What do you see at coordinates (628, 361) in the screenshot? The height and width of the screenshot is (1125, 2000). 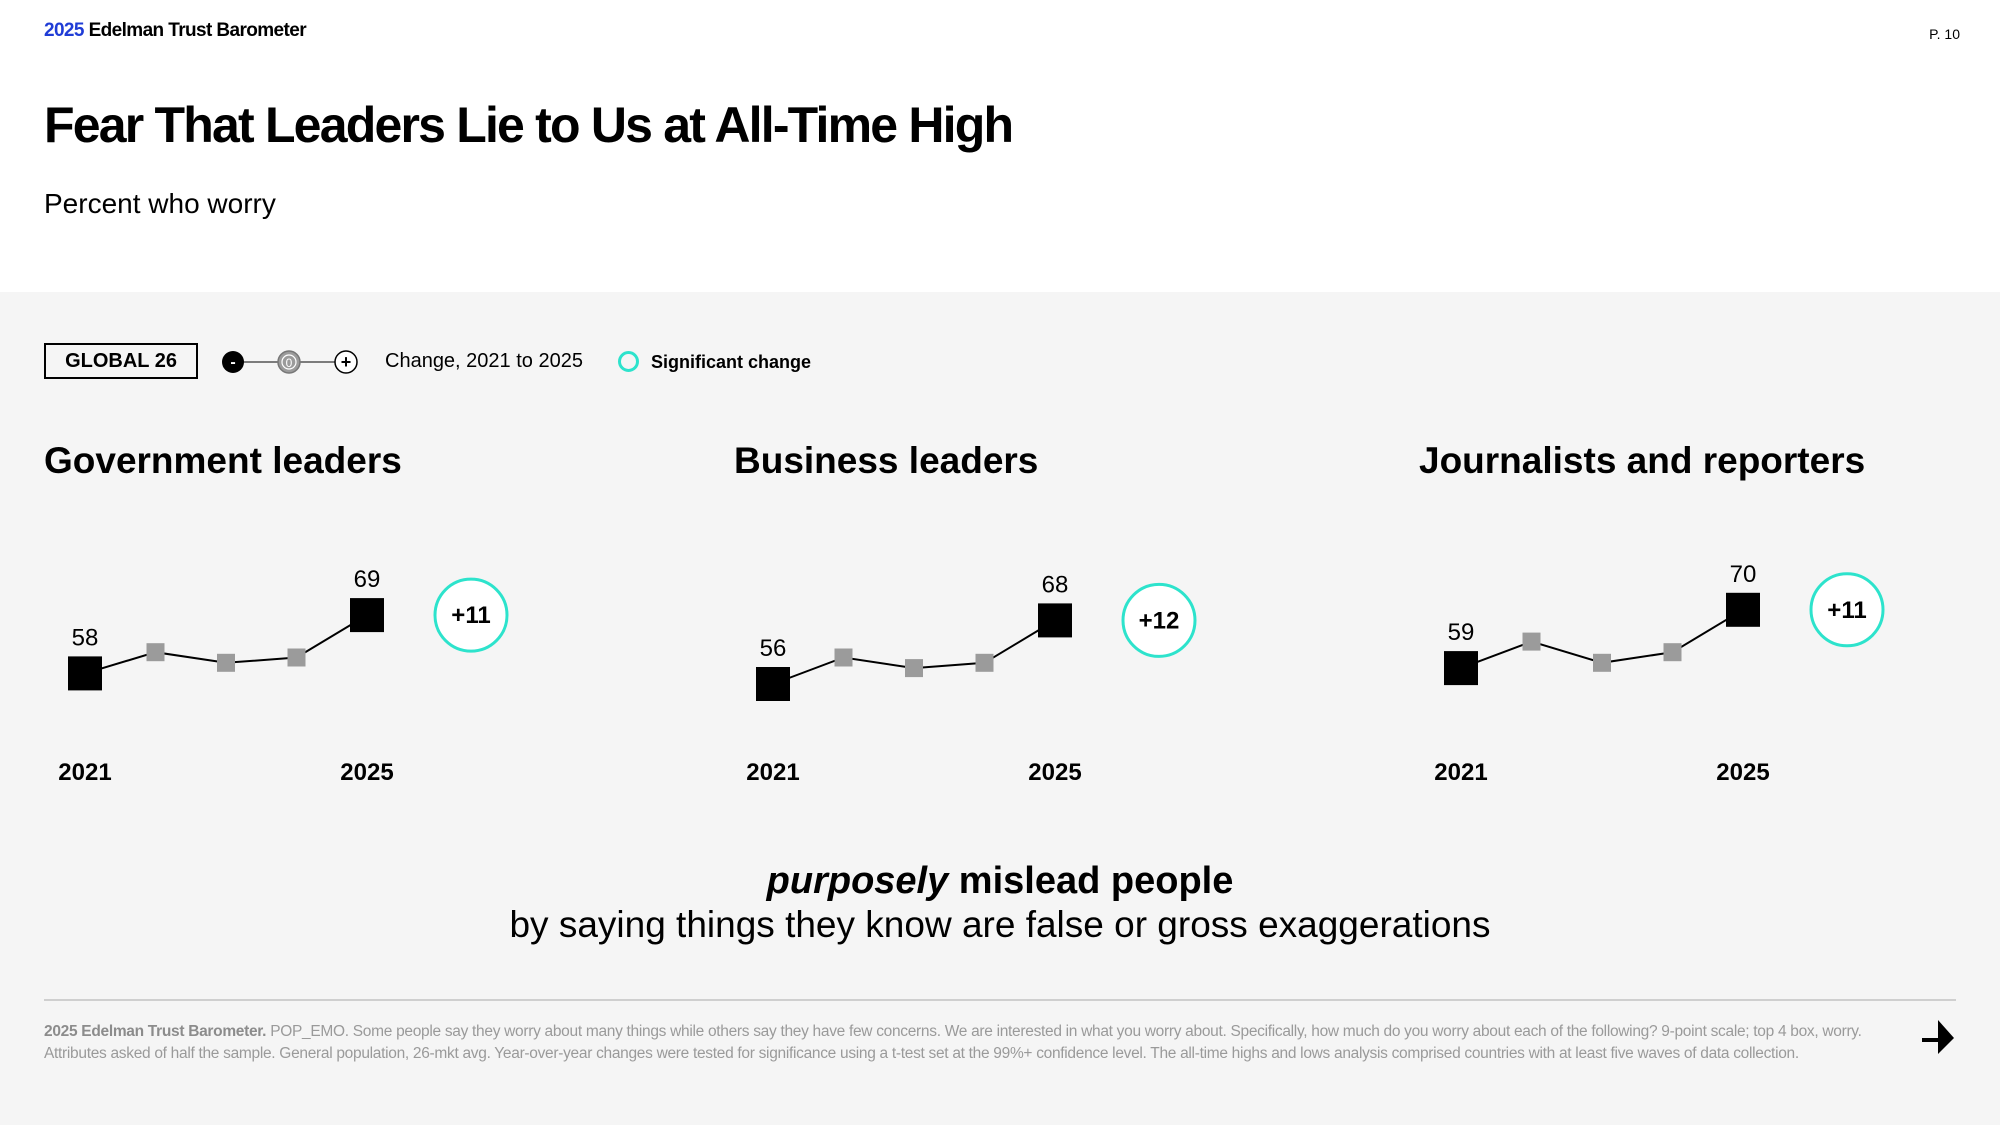 I see `significant-change-icon` at bounding box center [628, 361].